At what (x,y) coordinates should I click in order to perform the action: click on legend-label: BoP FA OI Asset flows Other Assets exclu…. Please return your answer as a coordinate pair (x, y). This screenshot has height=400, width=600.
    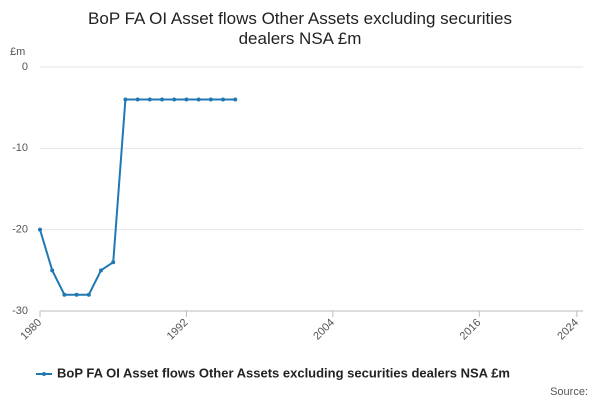
    Looking at the image, I should click on (283, 372).